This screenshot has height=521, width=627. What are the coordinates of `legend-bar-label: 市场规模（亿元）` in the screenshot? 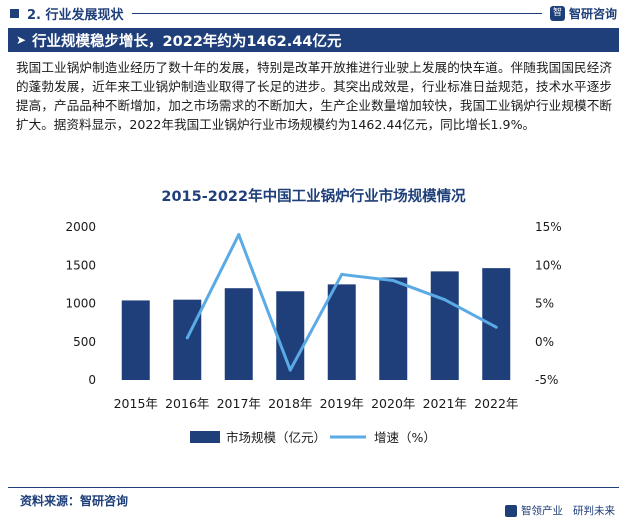 It's located at (276, 437).